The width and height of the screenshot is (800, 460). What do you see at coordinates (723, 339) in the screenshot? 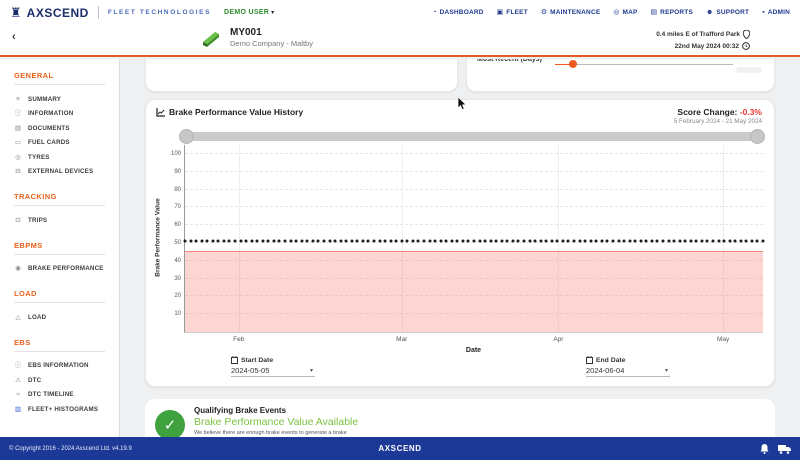
I see `x-tick-label: May` at bounding box center [723, 339].